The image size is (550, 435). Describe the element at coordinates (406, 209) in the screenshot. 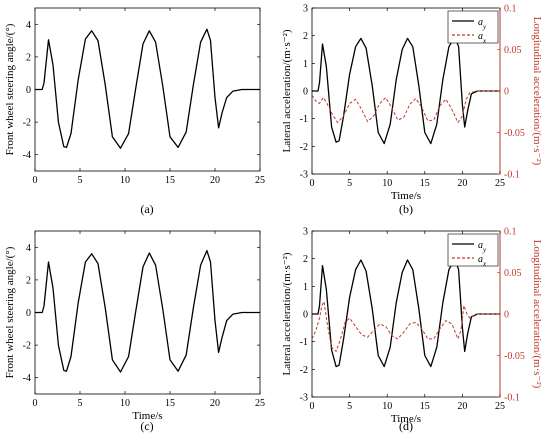

I see `panel-label: (b)` at that location.